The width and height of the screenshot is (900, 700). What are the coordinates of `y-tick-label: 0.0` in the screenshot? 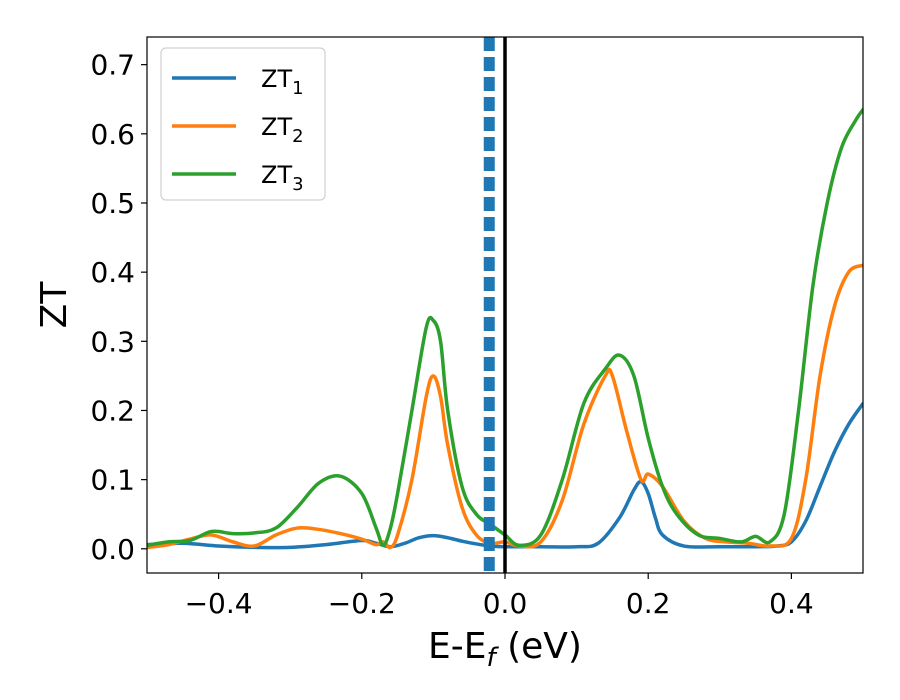 It's located at (112, 549).